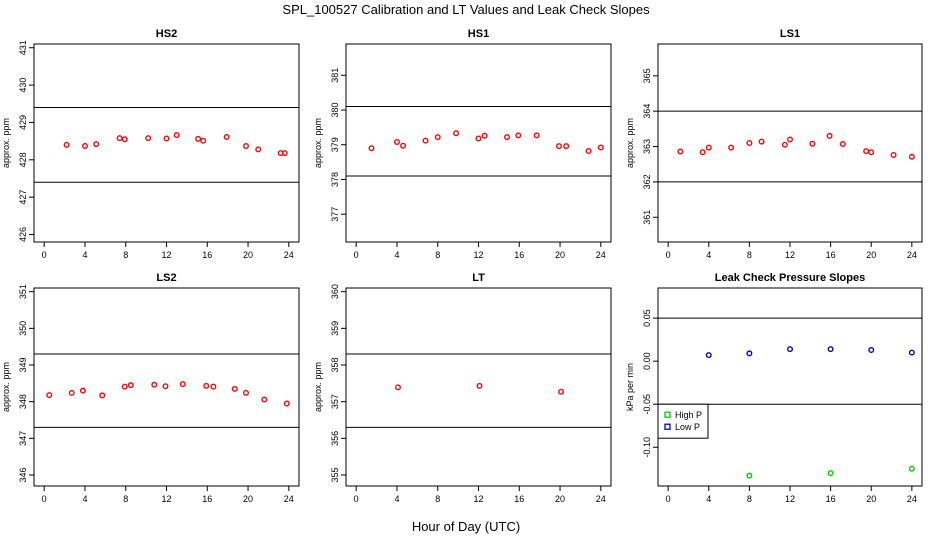  I want to click on y-tick-label: 361, so click(647, 217).